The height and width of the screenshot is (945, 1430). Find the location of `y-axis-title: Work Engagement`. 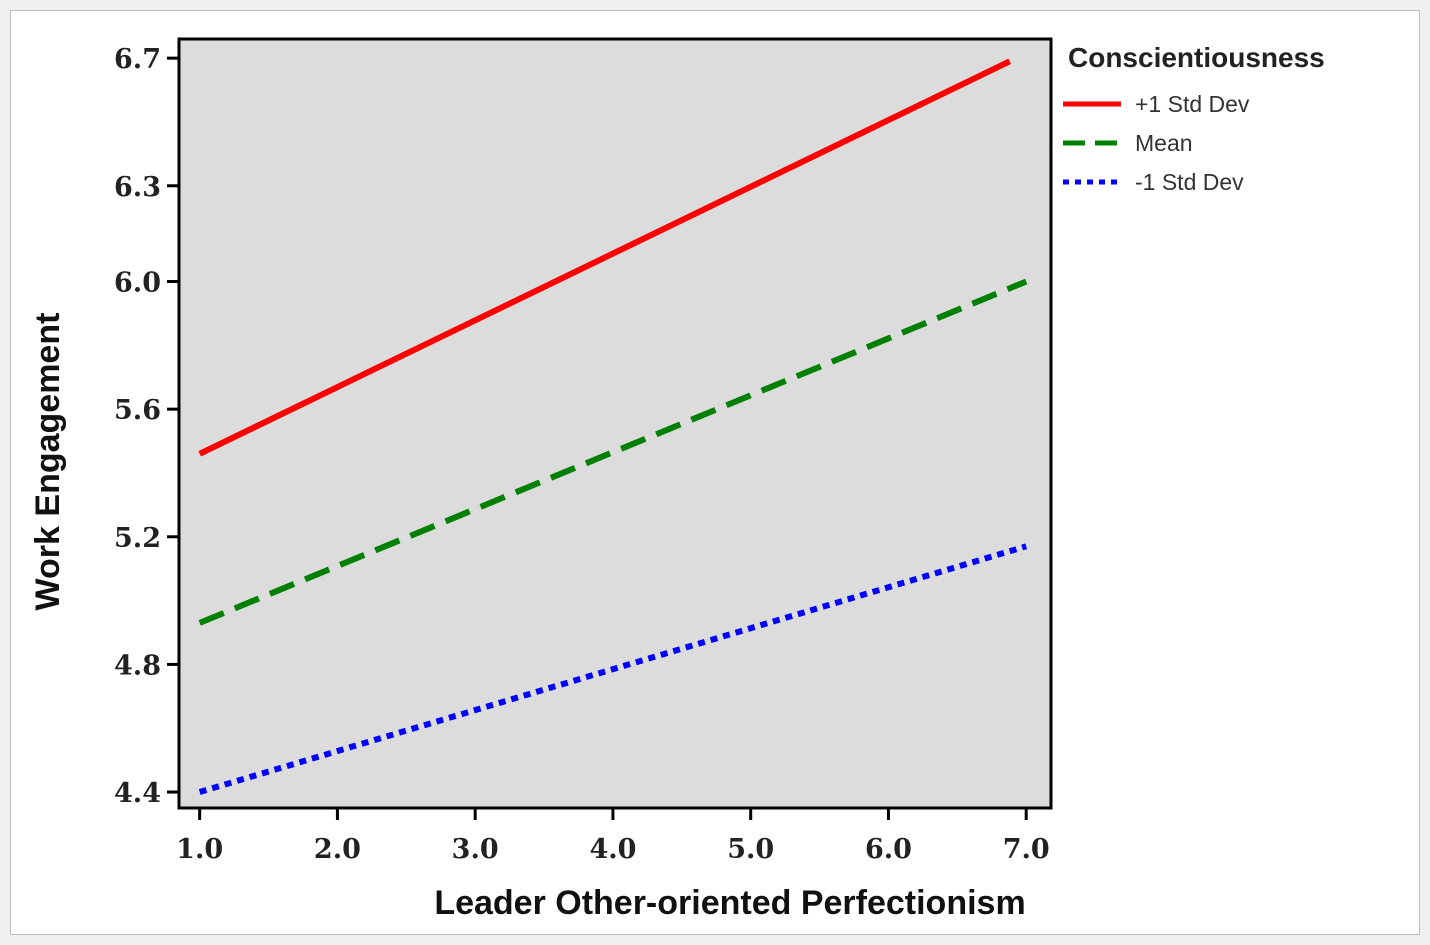

y-axis-title: Work Engagement is located at coordinates (48, 462).